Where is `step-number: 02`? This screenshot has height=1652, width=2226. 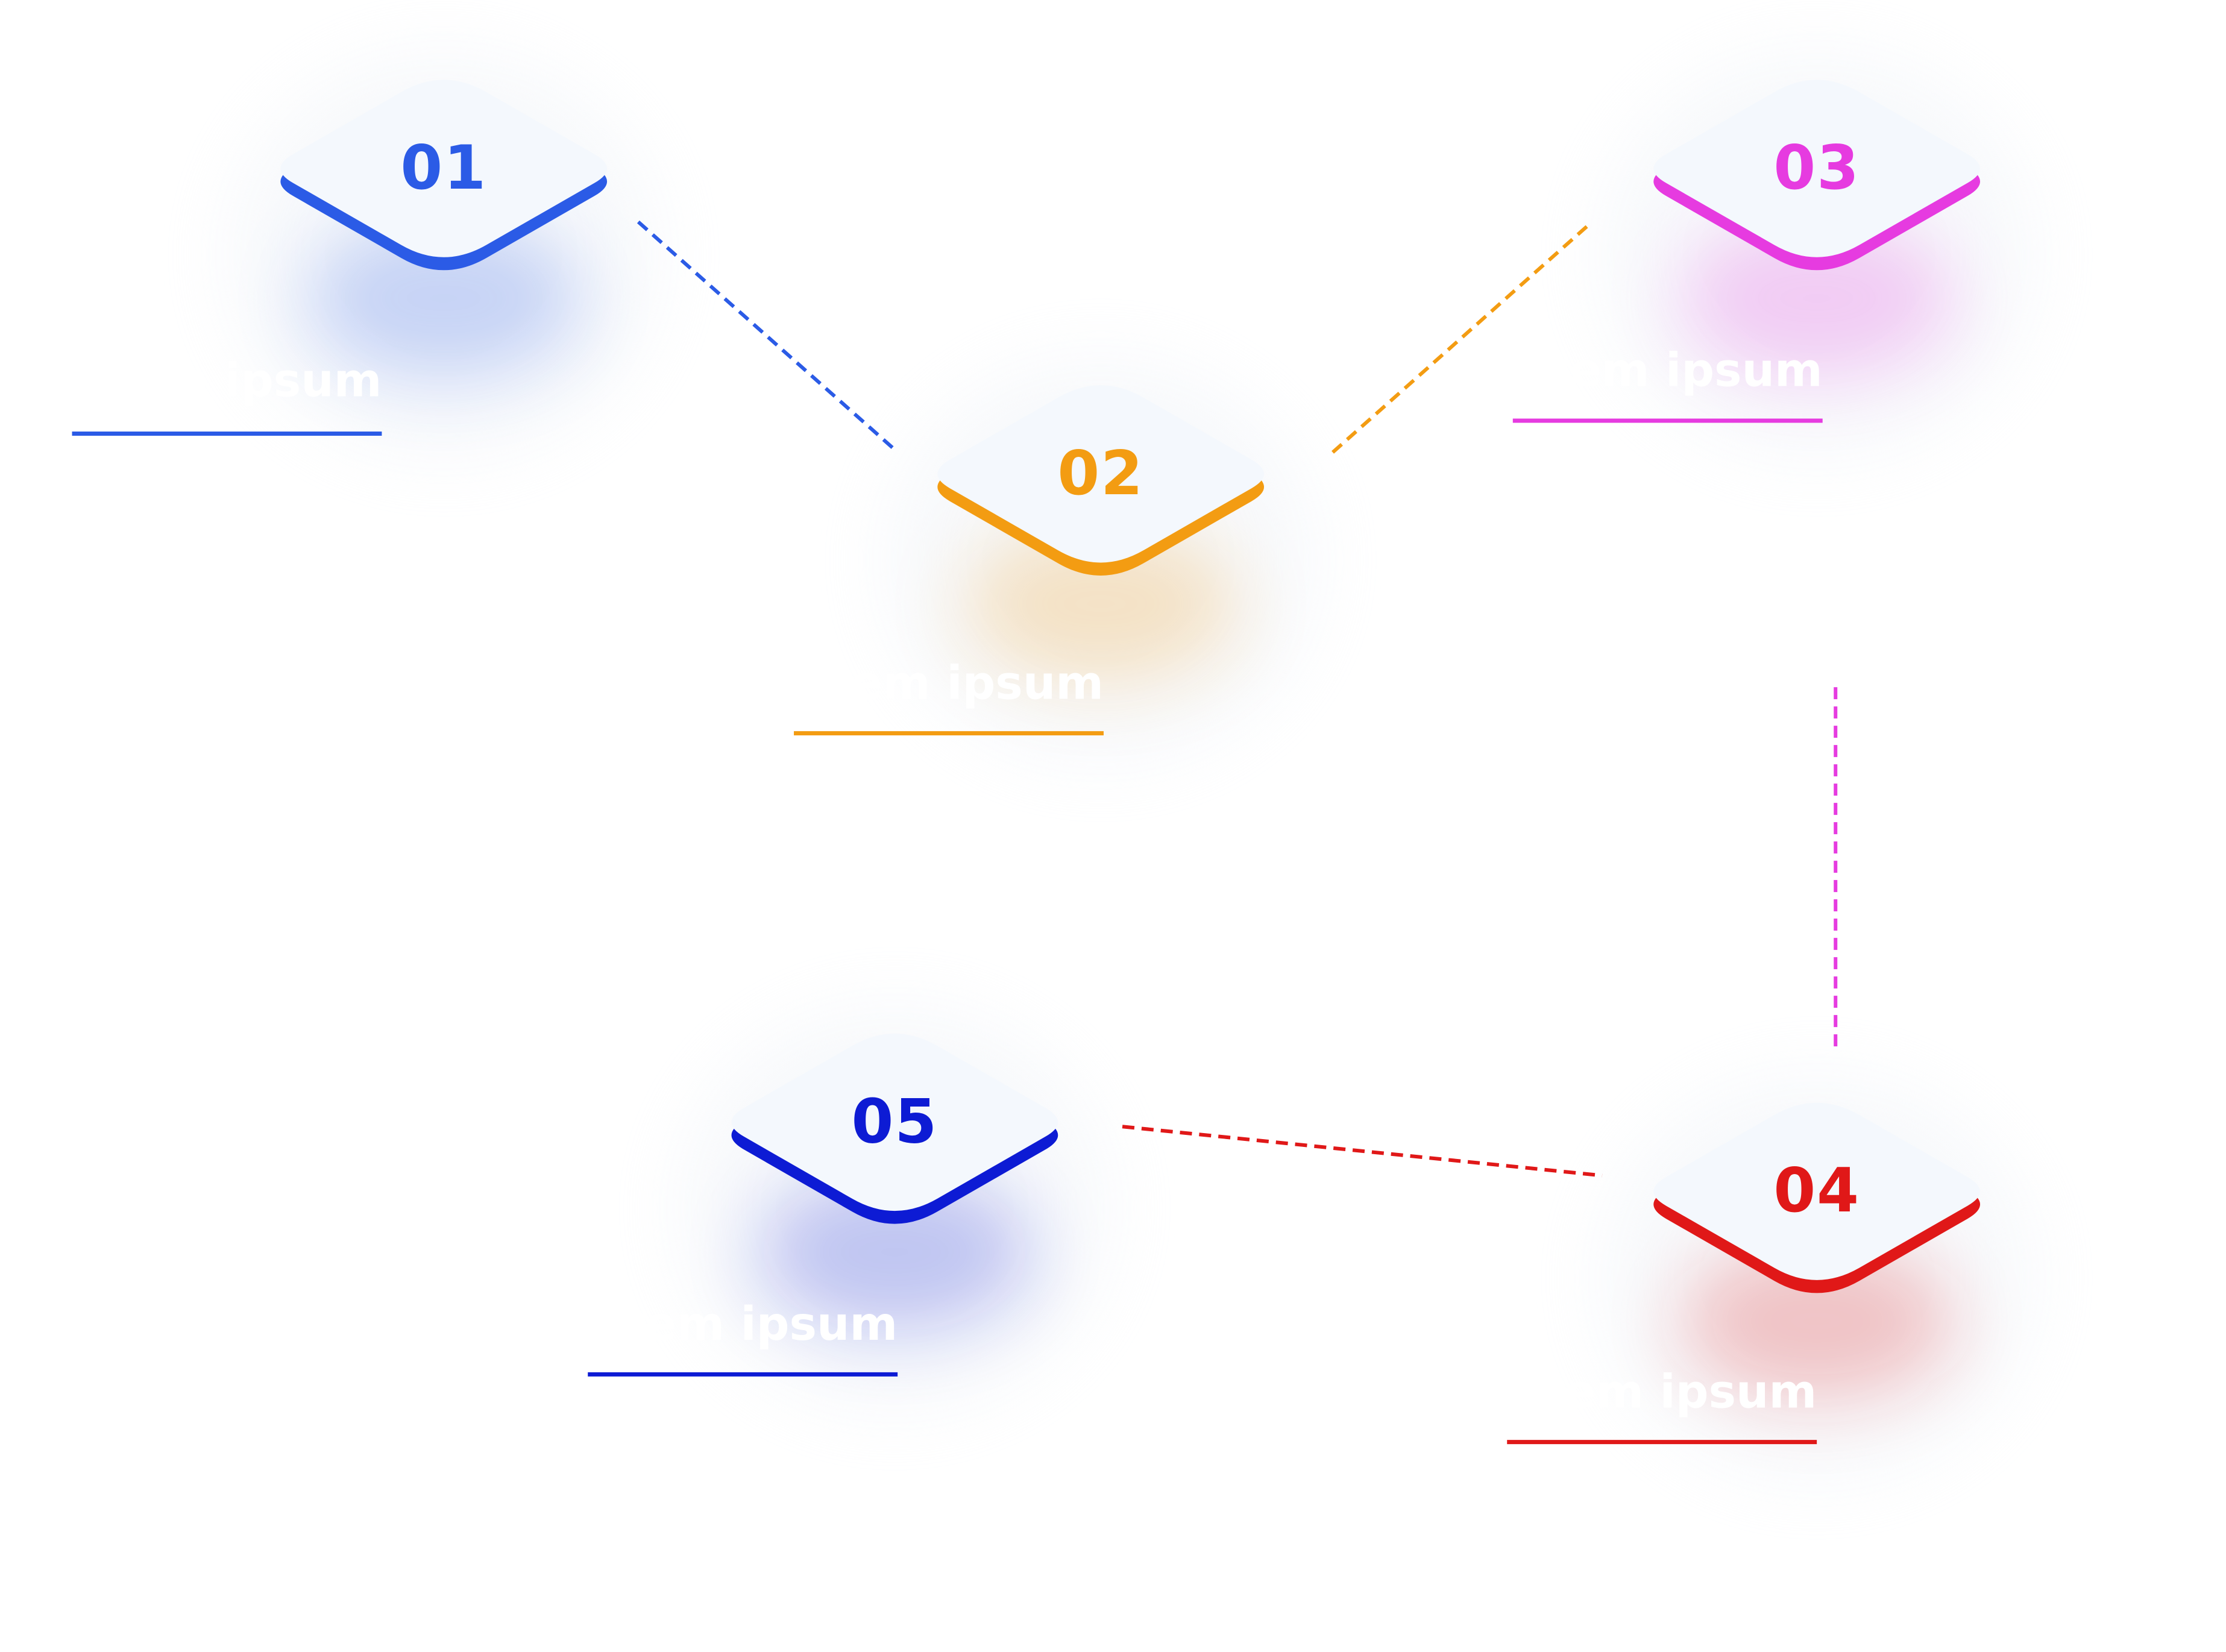 step-number: 02 is located at coordinates (1100, 473).